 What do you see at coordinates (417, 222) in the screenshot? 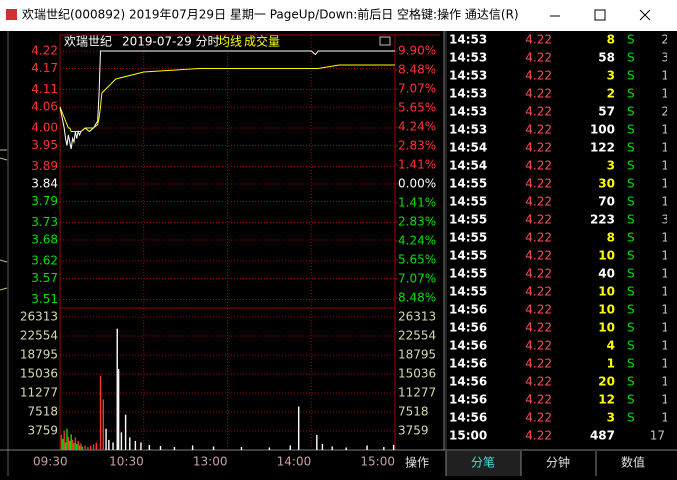
I see `y2-tick-label: 2.83%` at bounding box center [417, 222].